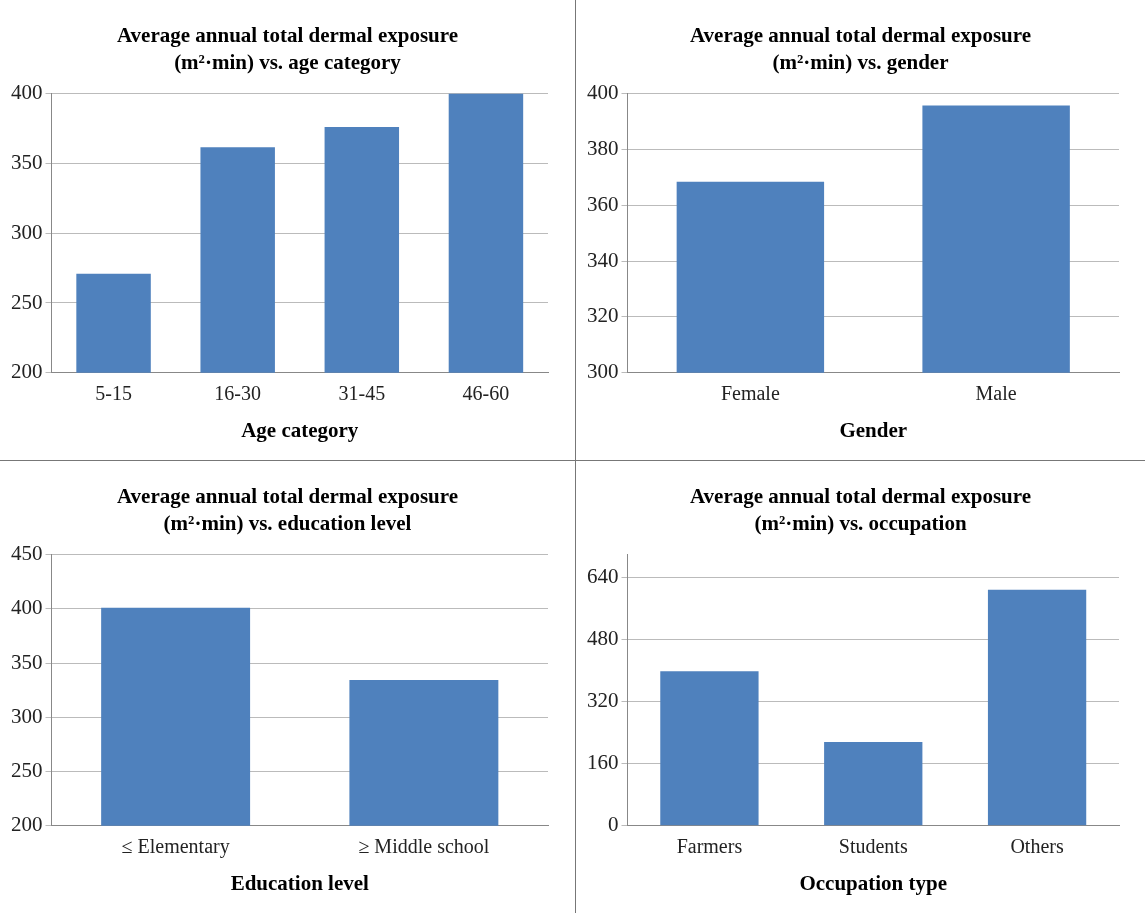 This screenshot has height=913, width=1145. What do you see at coordinates (113, 393) in the screenshot?
I see `x-tick-label: 5-15` at bounding box center [113, 393].